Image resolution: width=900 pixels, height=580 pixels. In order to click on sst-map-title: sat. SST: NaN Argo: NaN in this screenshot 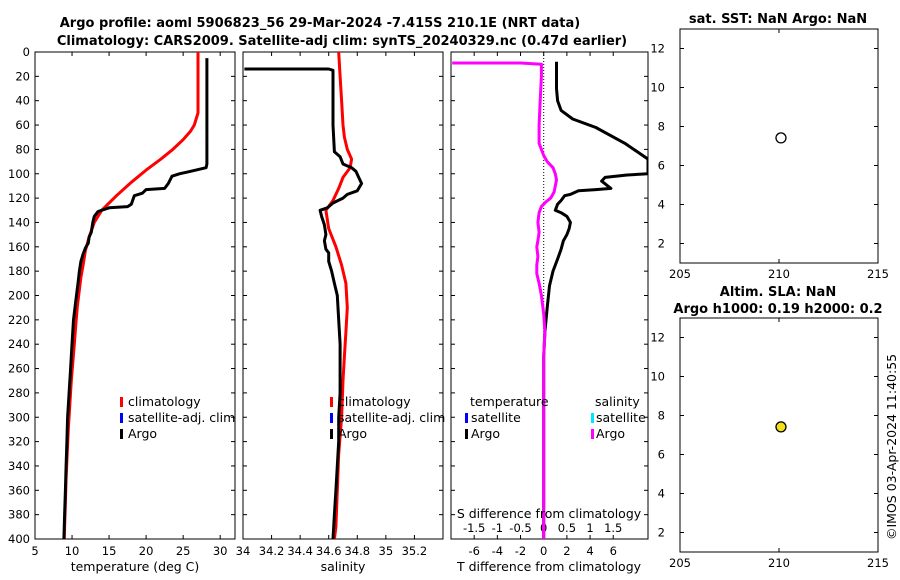, I will do `click(778, 19)`.